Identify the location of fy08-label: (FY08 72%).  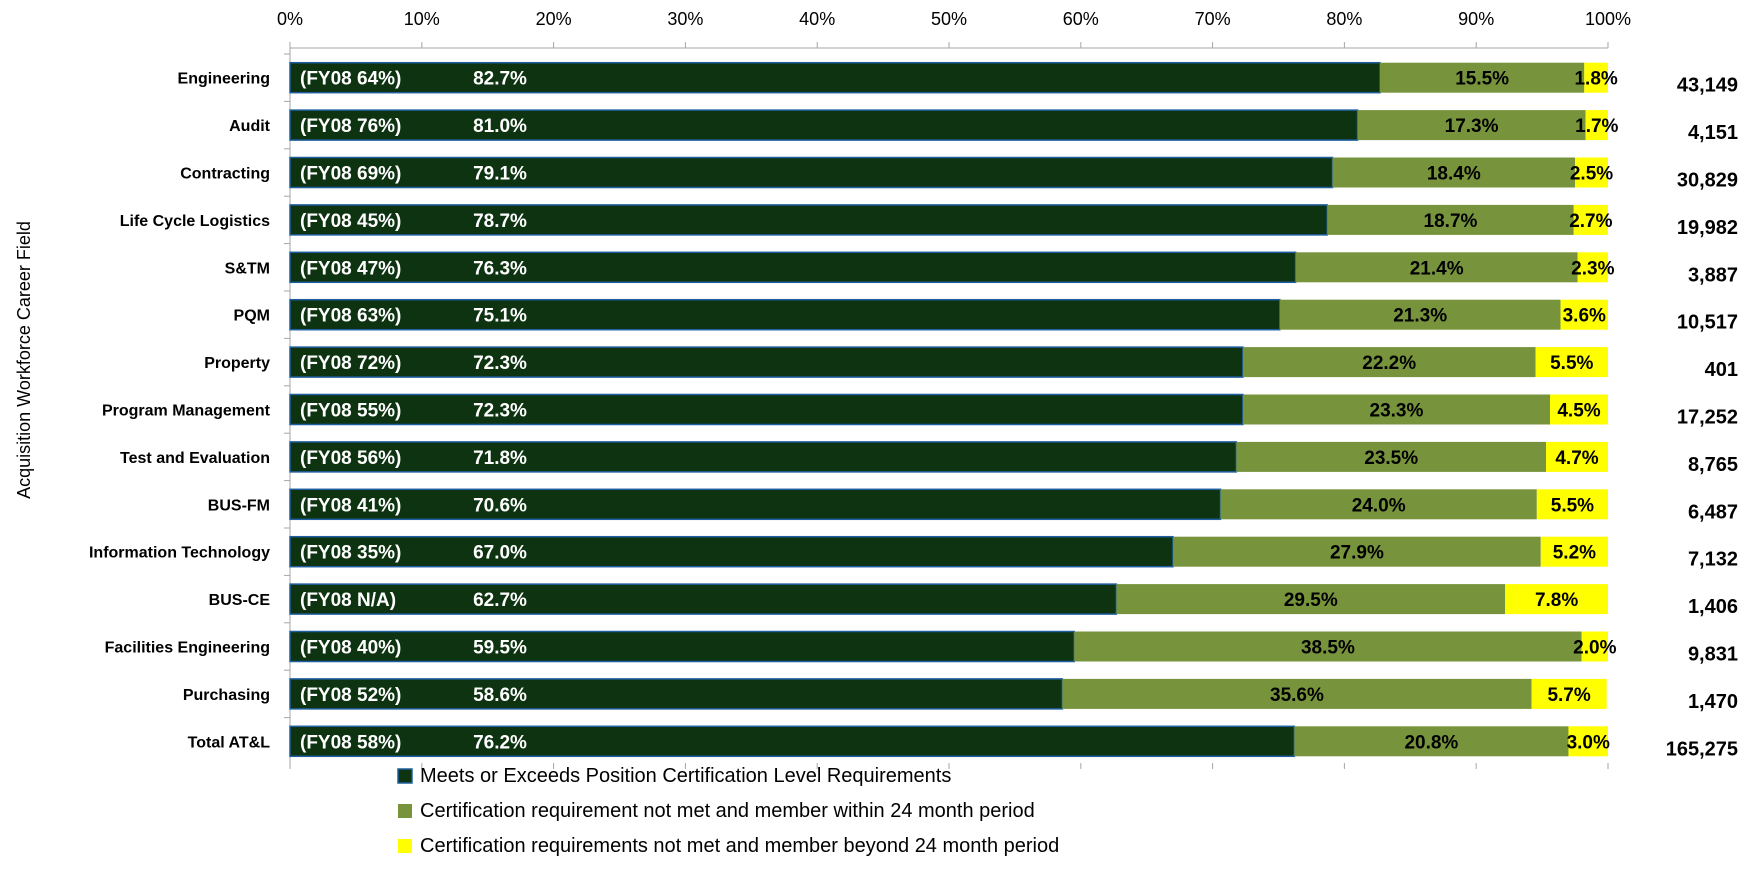
(350, 363).